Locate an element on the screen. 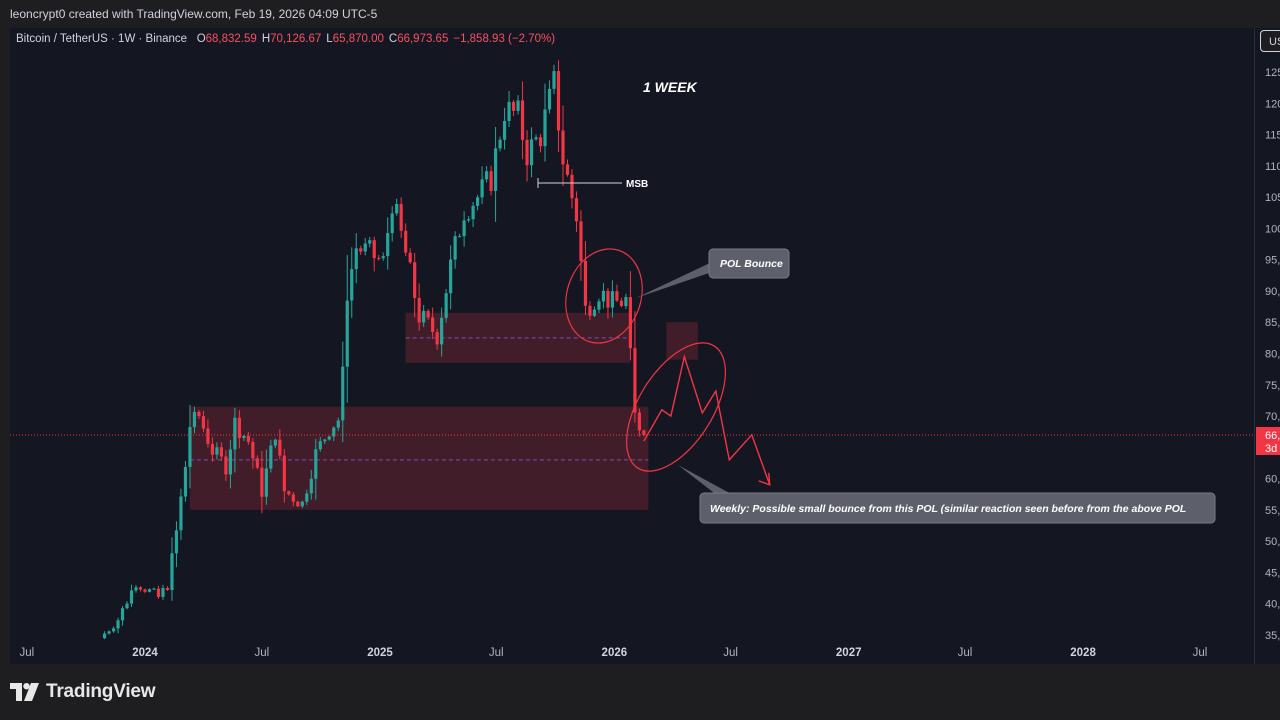 Image resolution: width=1280 pixels, height=720 pixels. footer-bar is located at coordinates (640, 692).